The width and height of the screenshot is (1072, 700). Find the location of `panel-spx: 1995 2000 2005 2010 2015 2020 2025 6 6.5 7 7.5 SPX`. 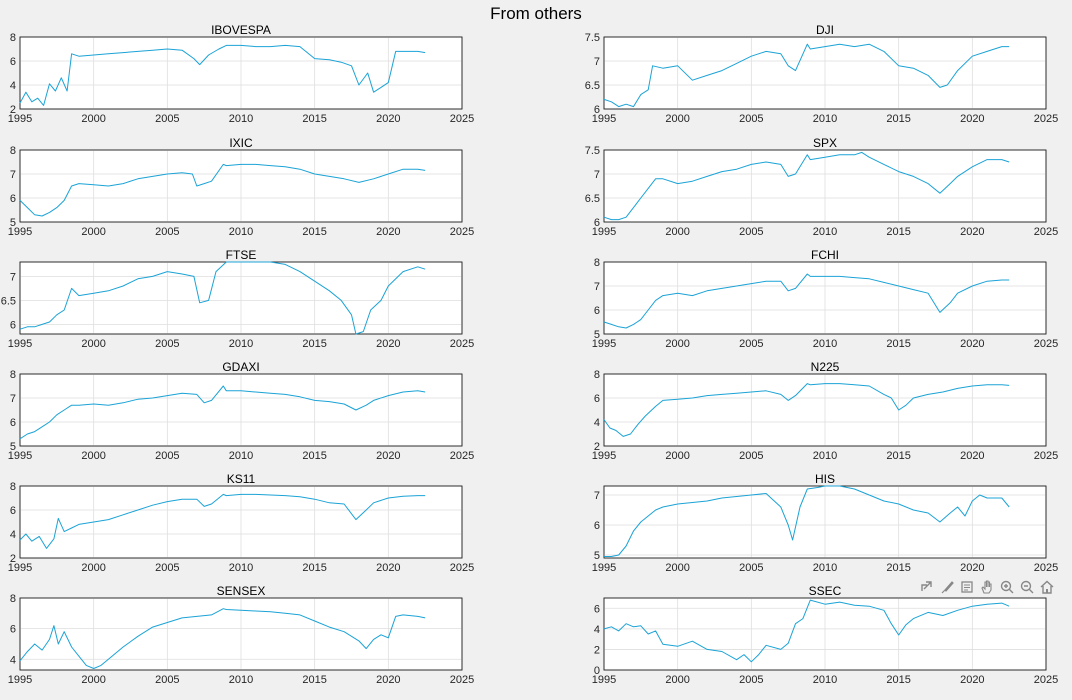

panel-spx: 1995 2000 2005 2010 2015 2020 2025 6 6.5 7 7.5 SPX is located at coordinates (822, 187).